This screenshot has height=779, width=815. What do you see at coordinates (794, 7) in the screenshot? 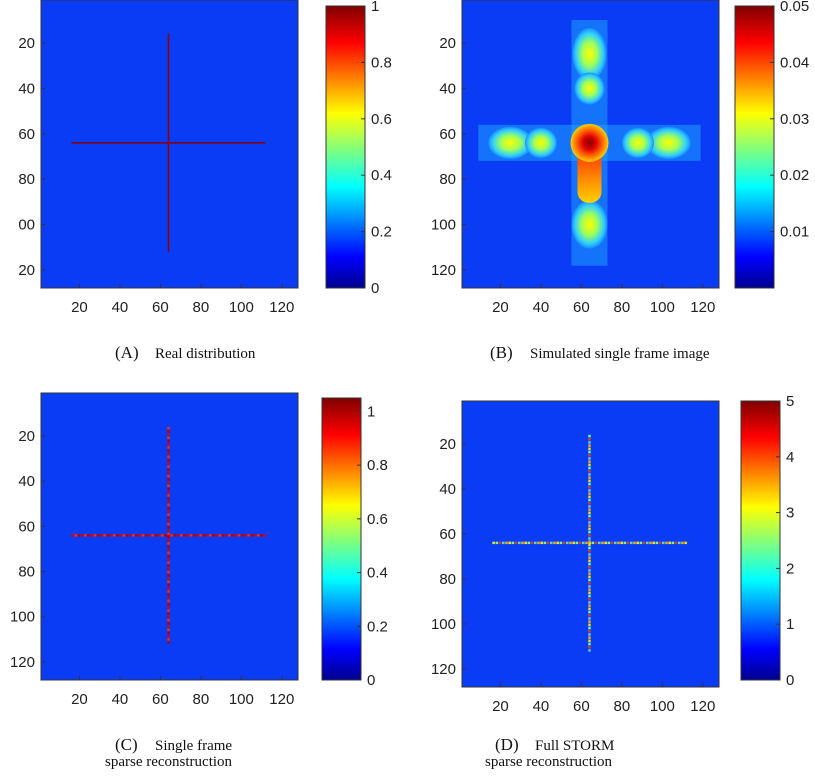
I see `colorbar-tick-label: 0.05` at bounding box center [794, 7].